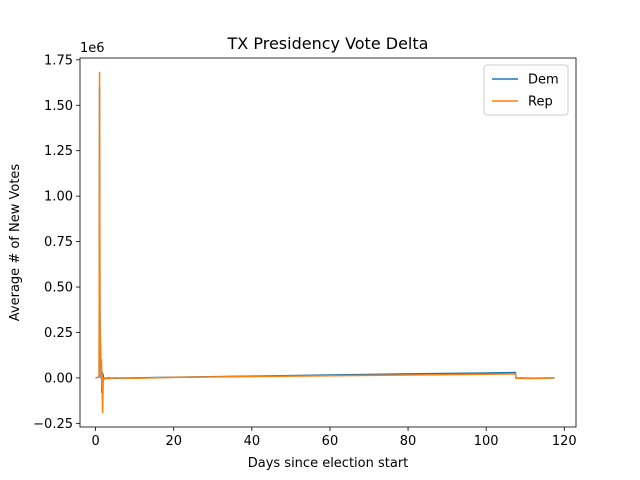 The image size is (640, 480). What do you see at coordinates (486, 441) in the screenshot?
I see `x-tick-label: 100` at bounding box center [486, 441].